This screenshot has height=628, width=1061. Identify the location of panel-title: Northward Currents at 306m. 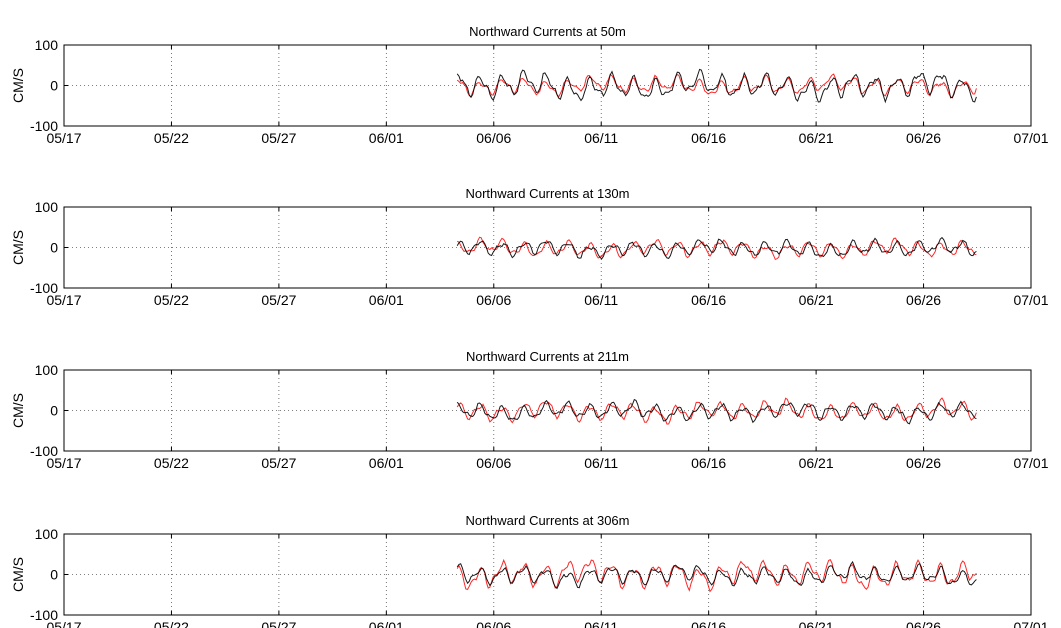
(547, 520).